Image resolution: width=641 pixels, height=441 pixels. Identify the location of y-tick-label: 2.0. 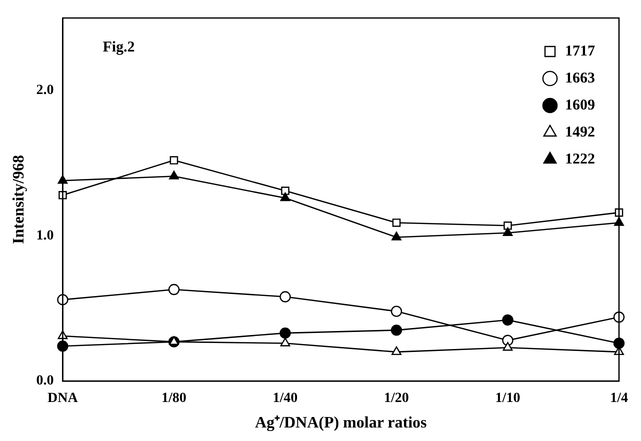
(45, 90).